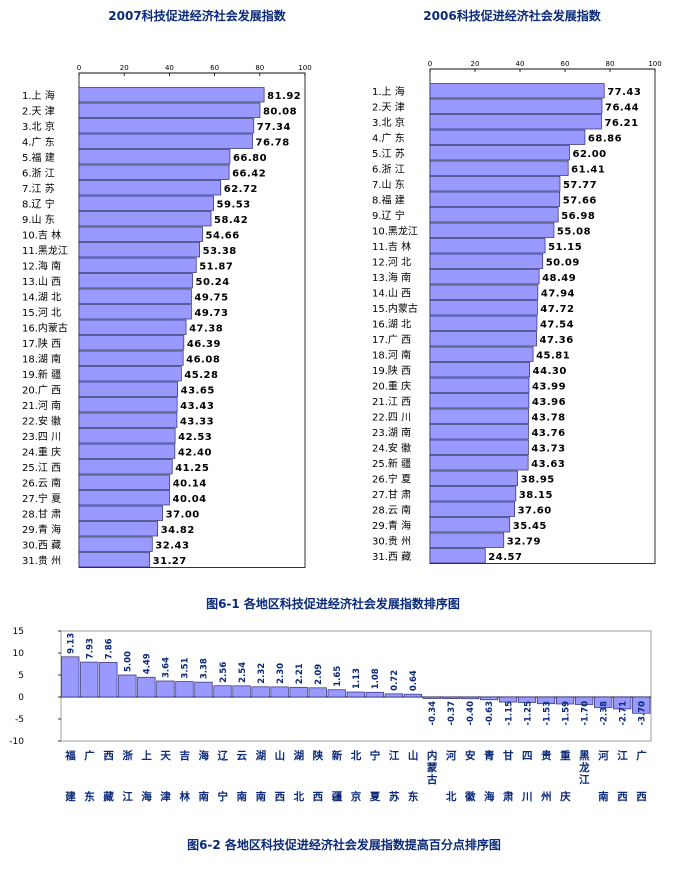 The height and width of the screenshot is (891, 700). I want to click on chart-2007-category-label: 5.福 建, so click(38, 157).